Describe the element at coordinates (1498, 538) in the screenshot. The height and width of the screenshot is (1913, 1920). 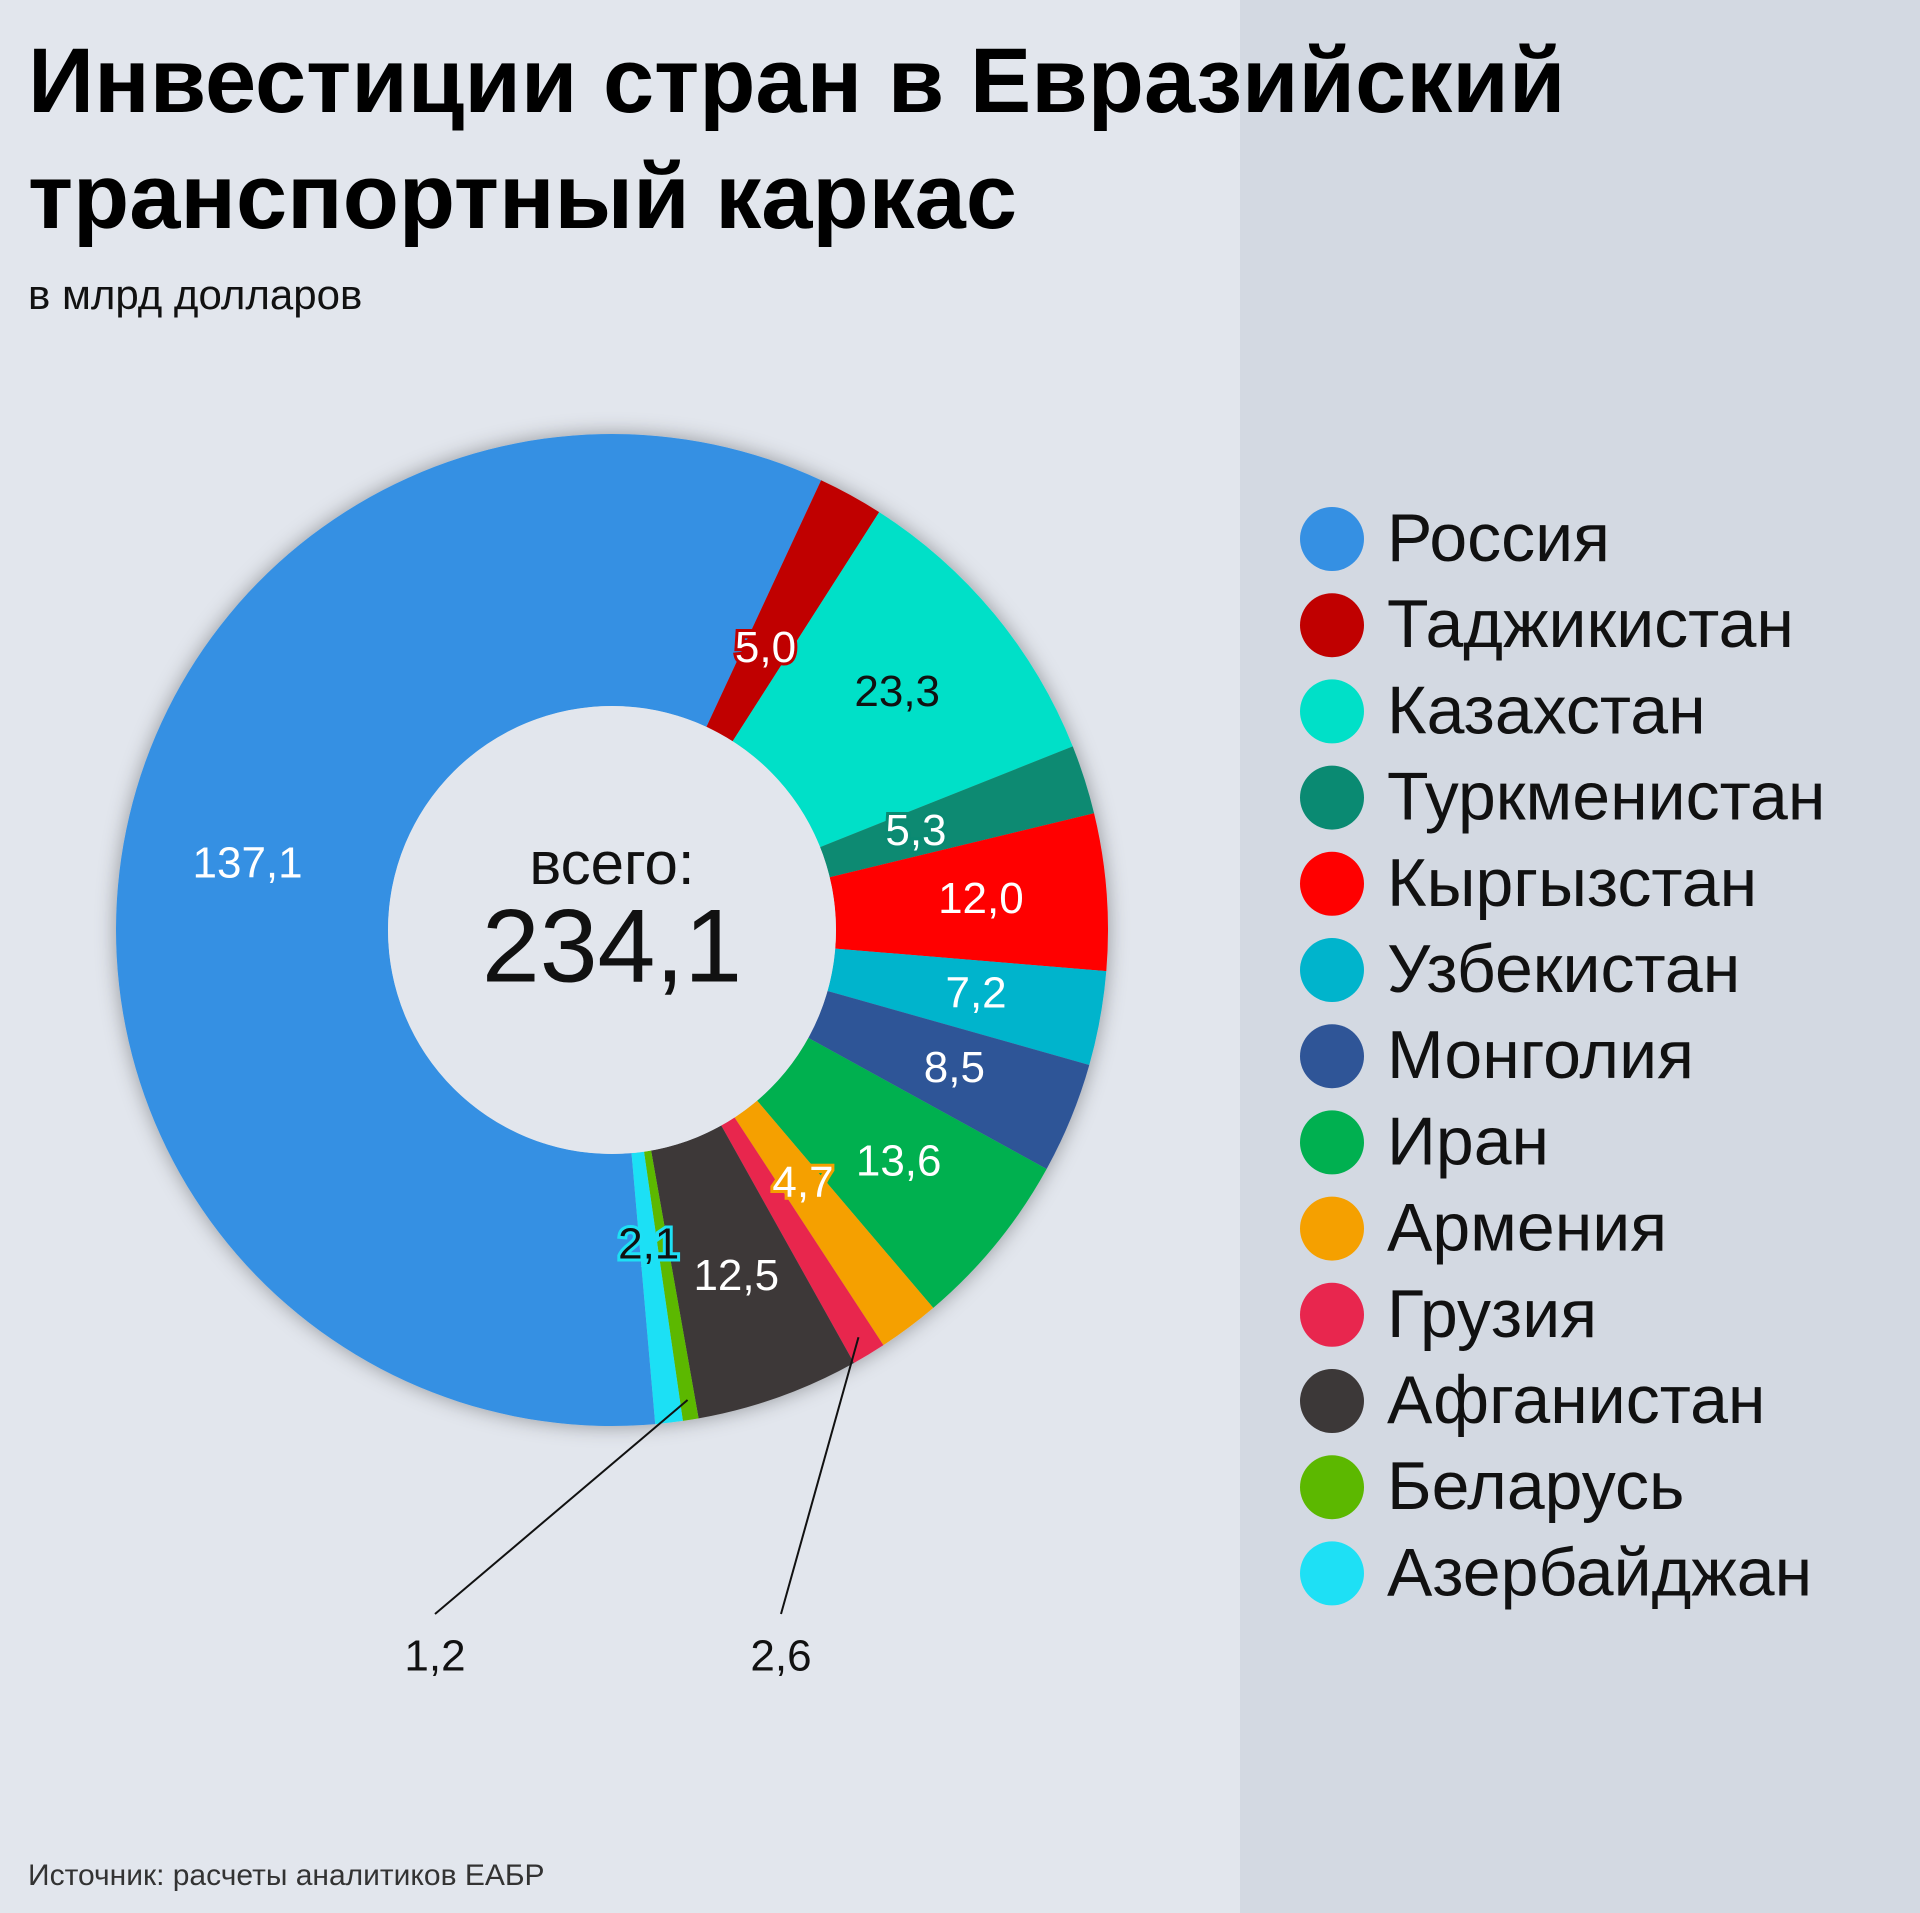
I see `legend-label: Россия` at that location.